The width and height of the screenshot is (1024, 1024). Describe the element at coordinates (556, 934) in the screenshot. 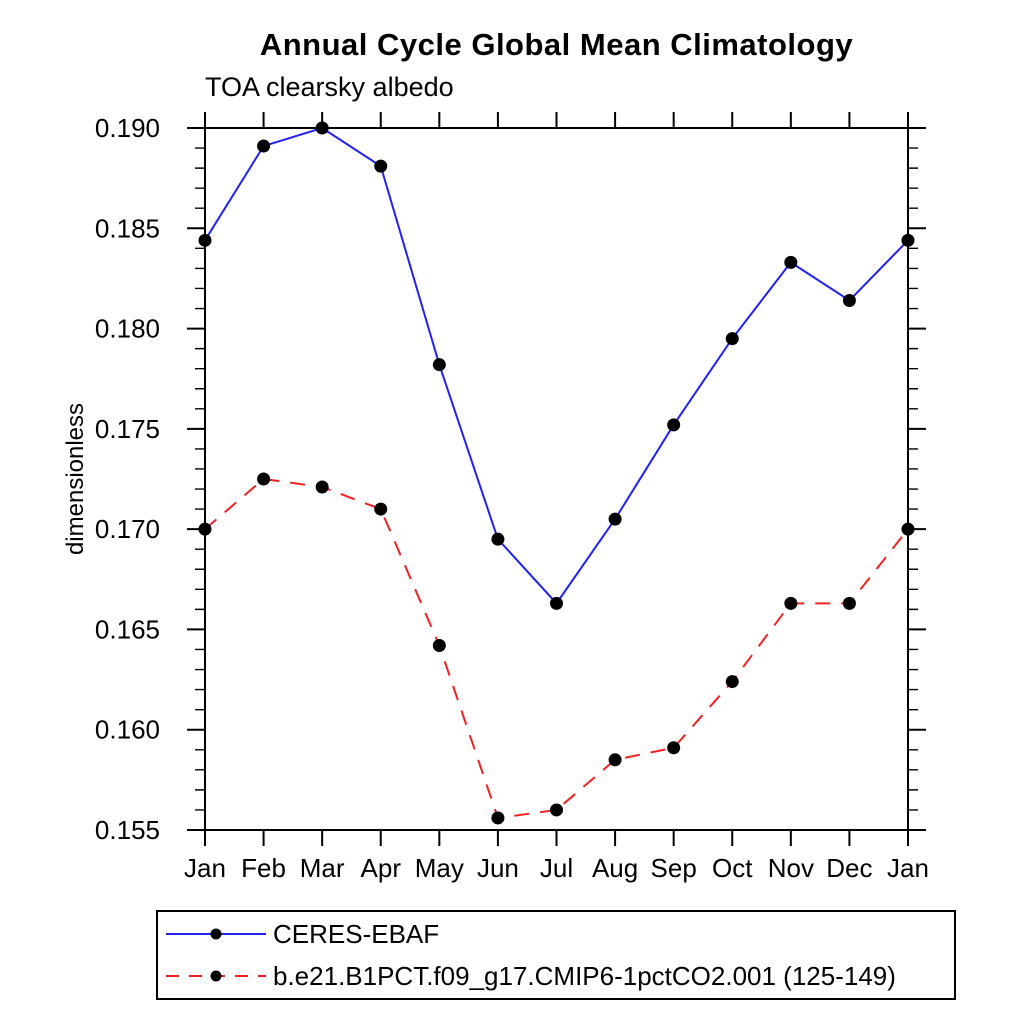

I see `legend-item-obs: CERES-EBAF` at that location.